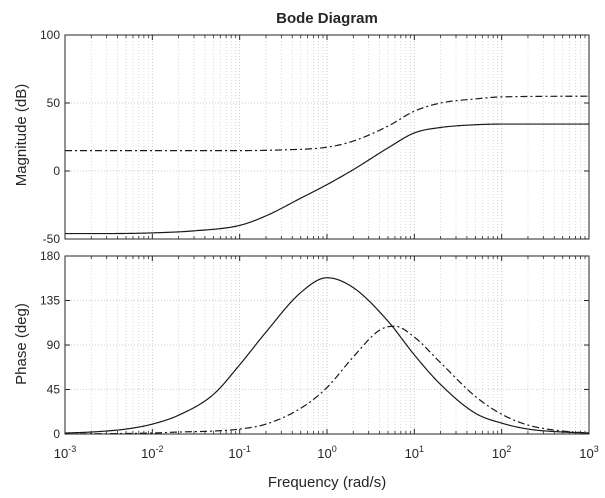 This screenshot has height=498, width=605. What do you see at coordinates (326, 452) in the screenshot?
I see `x-tick-label: 10⁰` at bounding box center [326, 452].